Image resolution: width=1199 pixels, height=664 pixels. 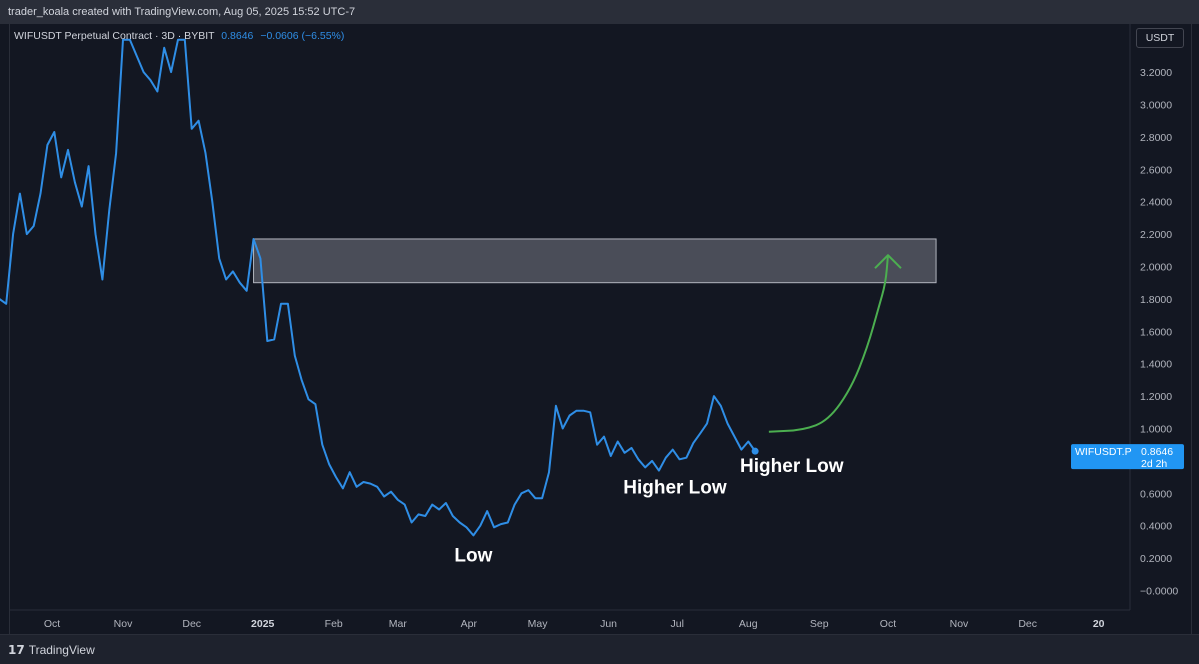 What do you see at coordinates (51, 650) in the screenshot?
I see `tradingview-logo: 𝟭𝟳 TradingView` at bounding box center [51, 650].